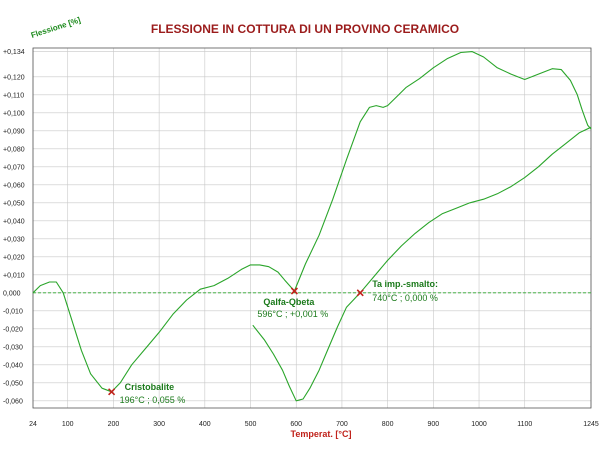 The image size is (600, 450). I want to click on y-tick-label: +0,090, so click(14, 131).